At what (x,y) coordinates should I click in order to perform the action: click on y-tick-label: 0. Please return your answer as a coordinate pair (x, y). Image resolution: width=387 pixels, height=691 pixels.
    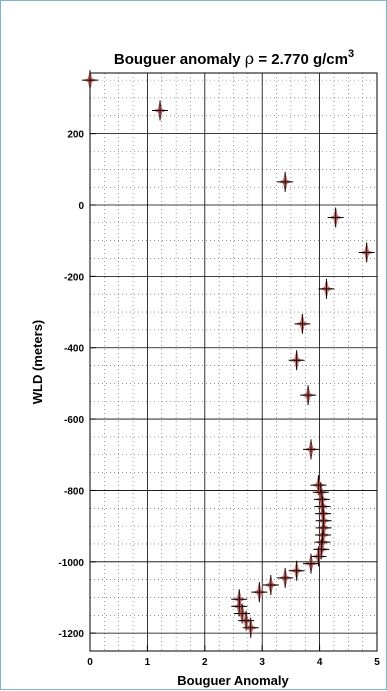
    Looking at the image, I should click on (81, 206).